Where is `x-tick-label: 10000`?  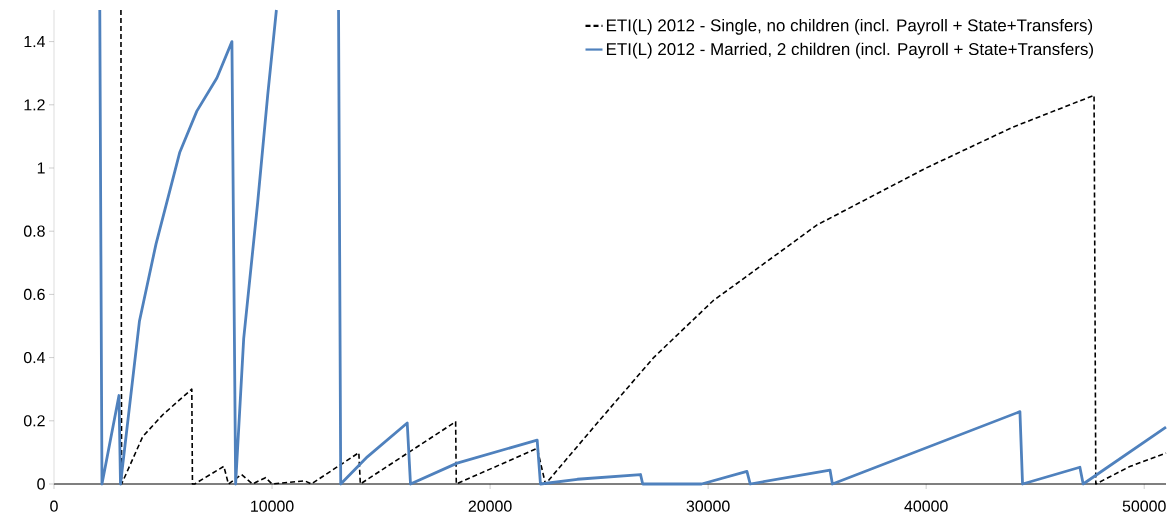
x-tick-label: 10000 is located at coordinates (272, 506).